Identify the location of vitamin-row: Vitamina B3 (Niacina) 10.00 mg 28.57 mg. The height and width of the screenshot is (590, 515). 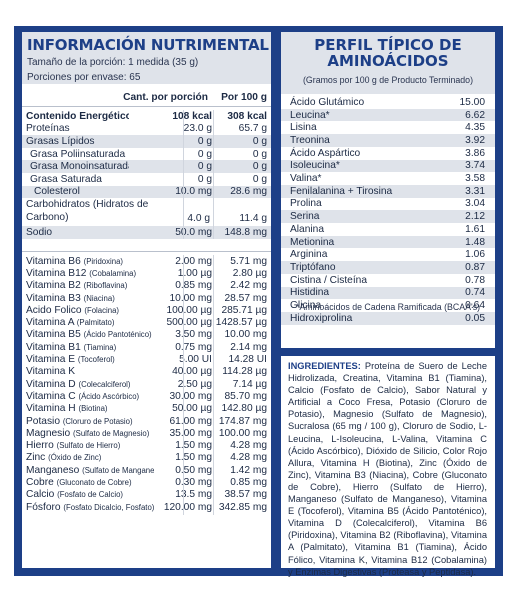
(146, 298).